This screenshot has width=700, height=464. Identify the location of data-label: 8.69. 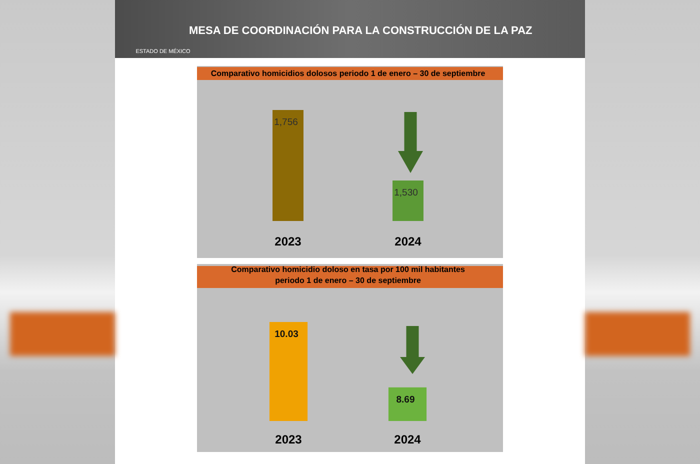
(405, 400).